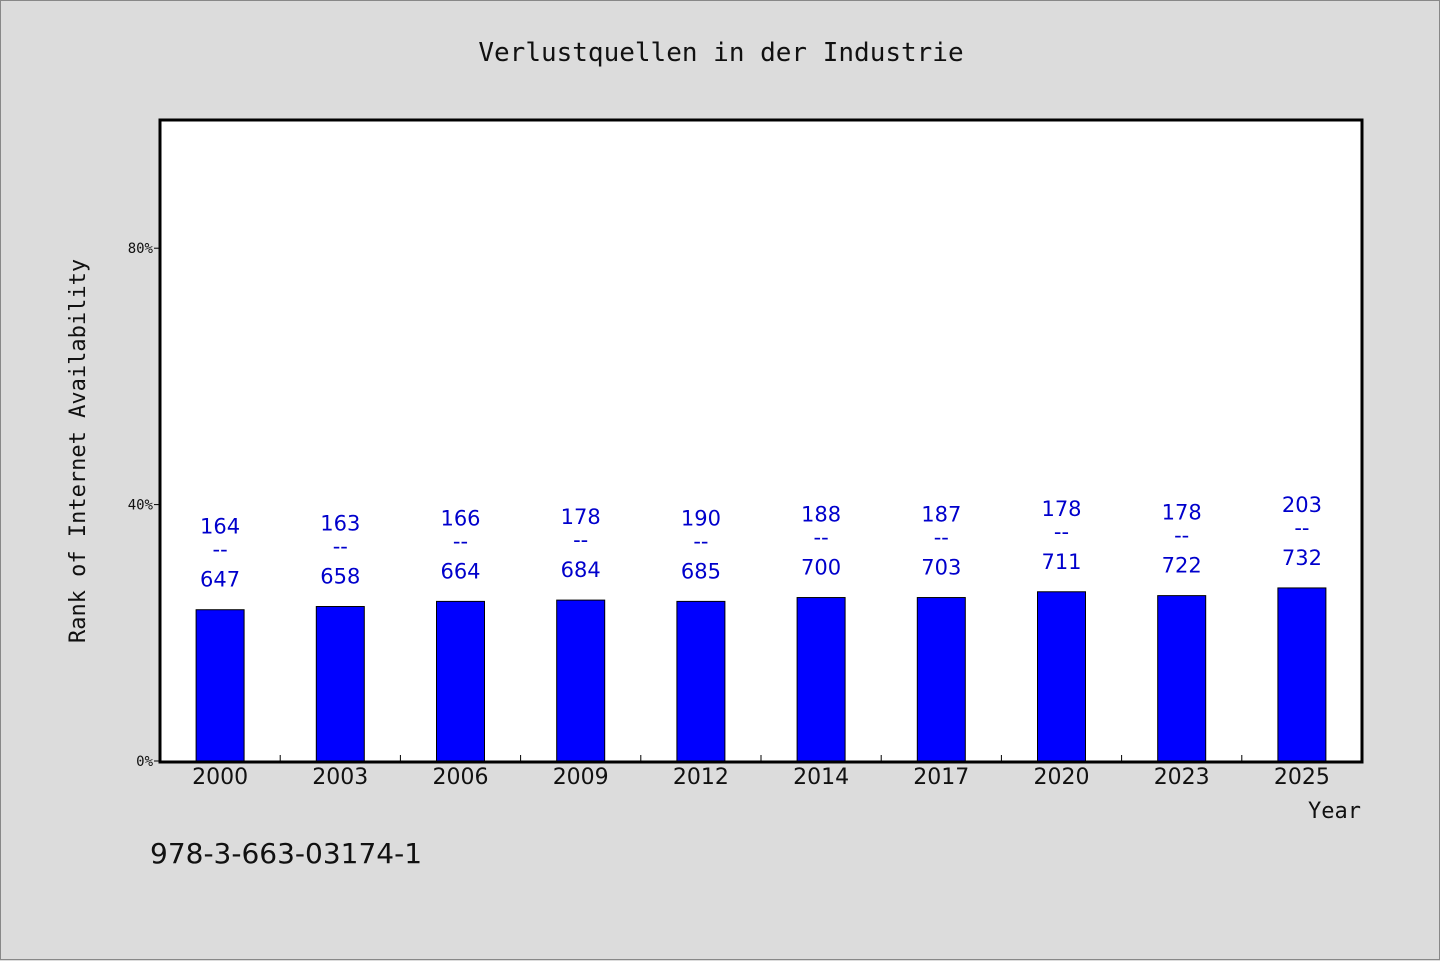 The width and height of the screenshot is (1440, 961). I want to click on y-axis-title: Rank of Internet Availability, so click(78, 451).